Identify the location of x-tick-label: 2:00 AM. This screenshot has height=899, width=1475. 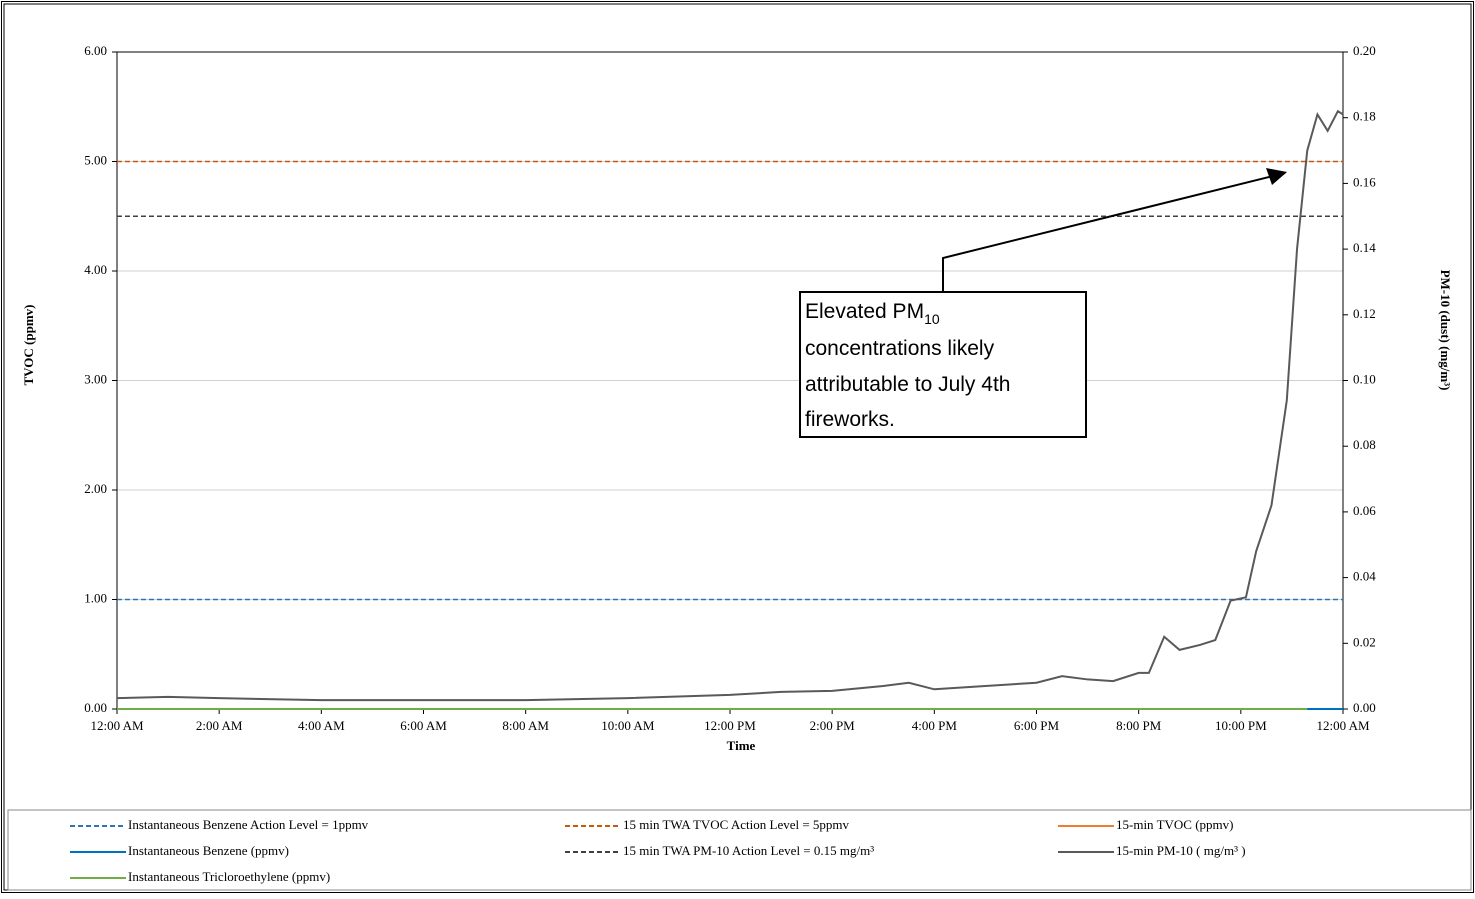
(219, 725).